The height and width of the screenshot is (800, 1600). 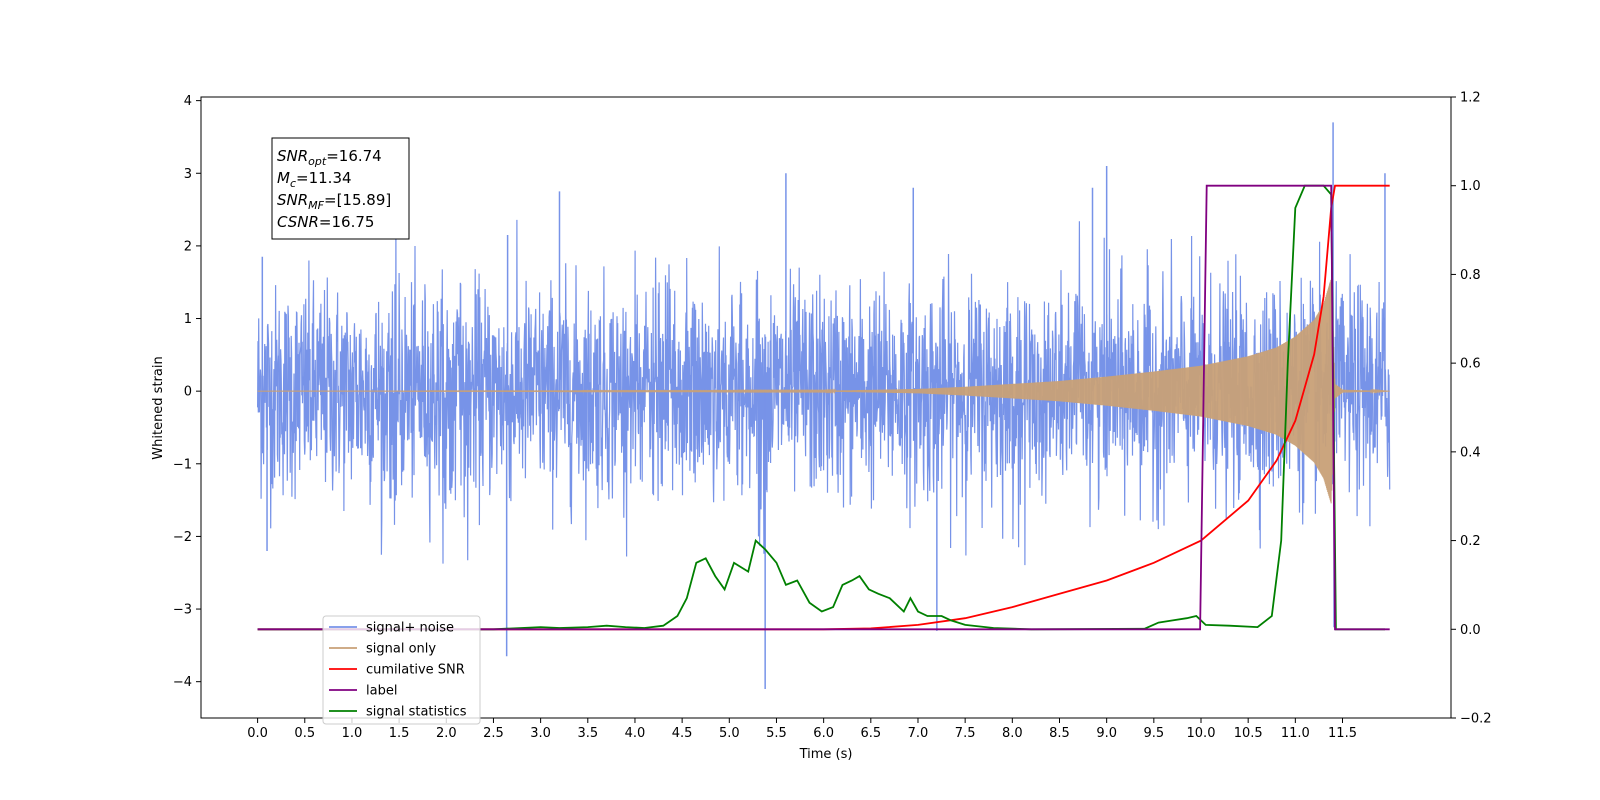 I want to click on legend-label: signal statistics, so click(x=416, y=712).